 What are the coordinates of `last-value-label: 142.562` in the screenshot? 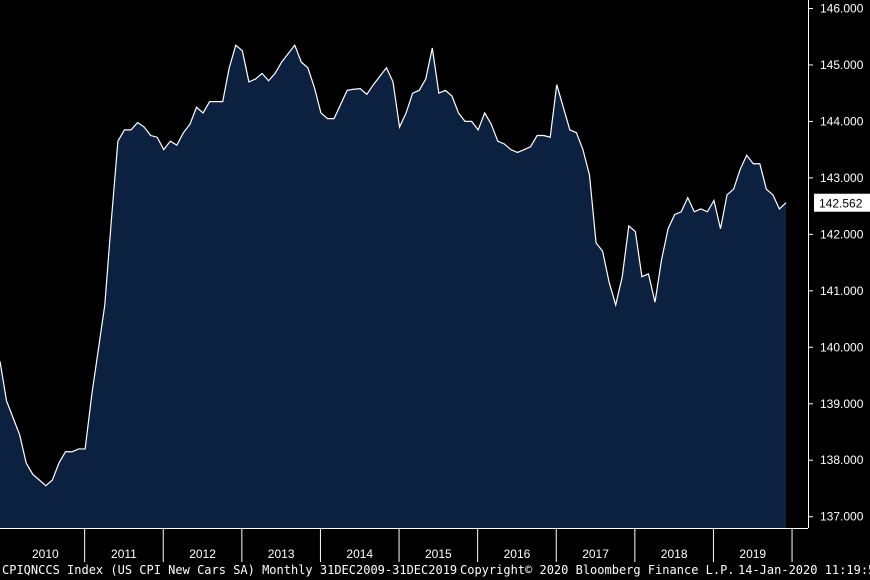 It's located at (841, 204).